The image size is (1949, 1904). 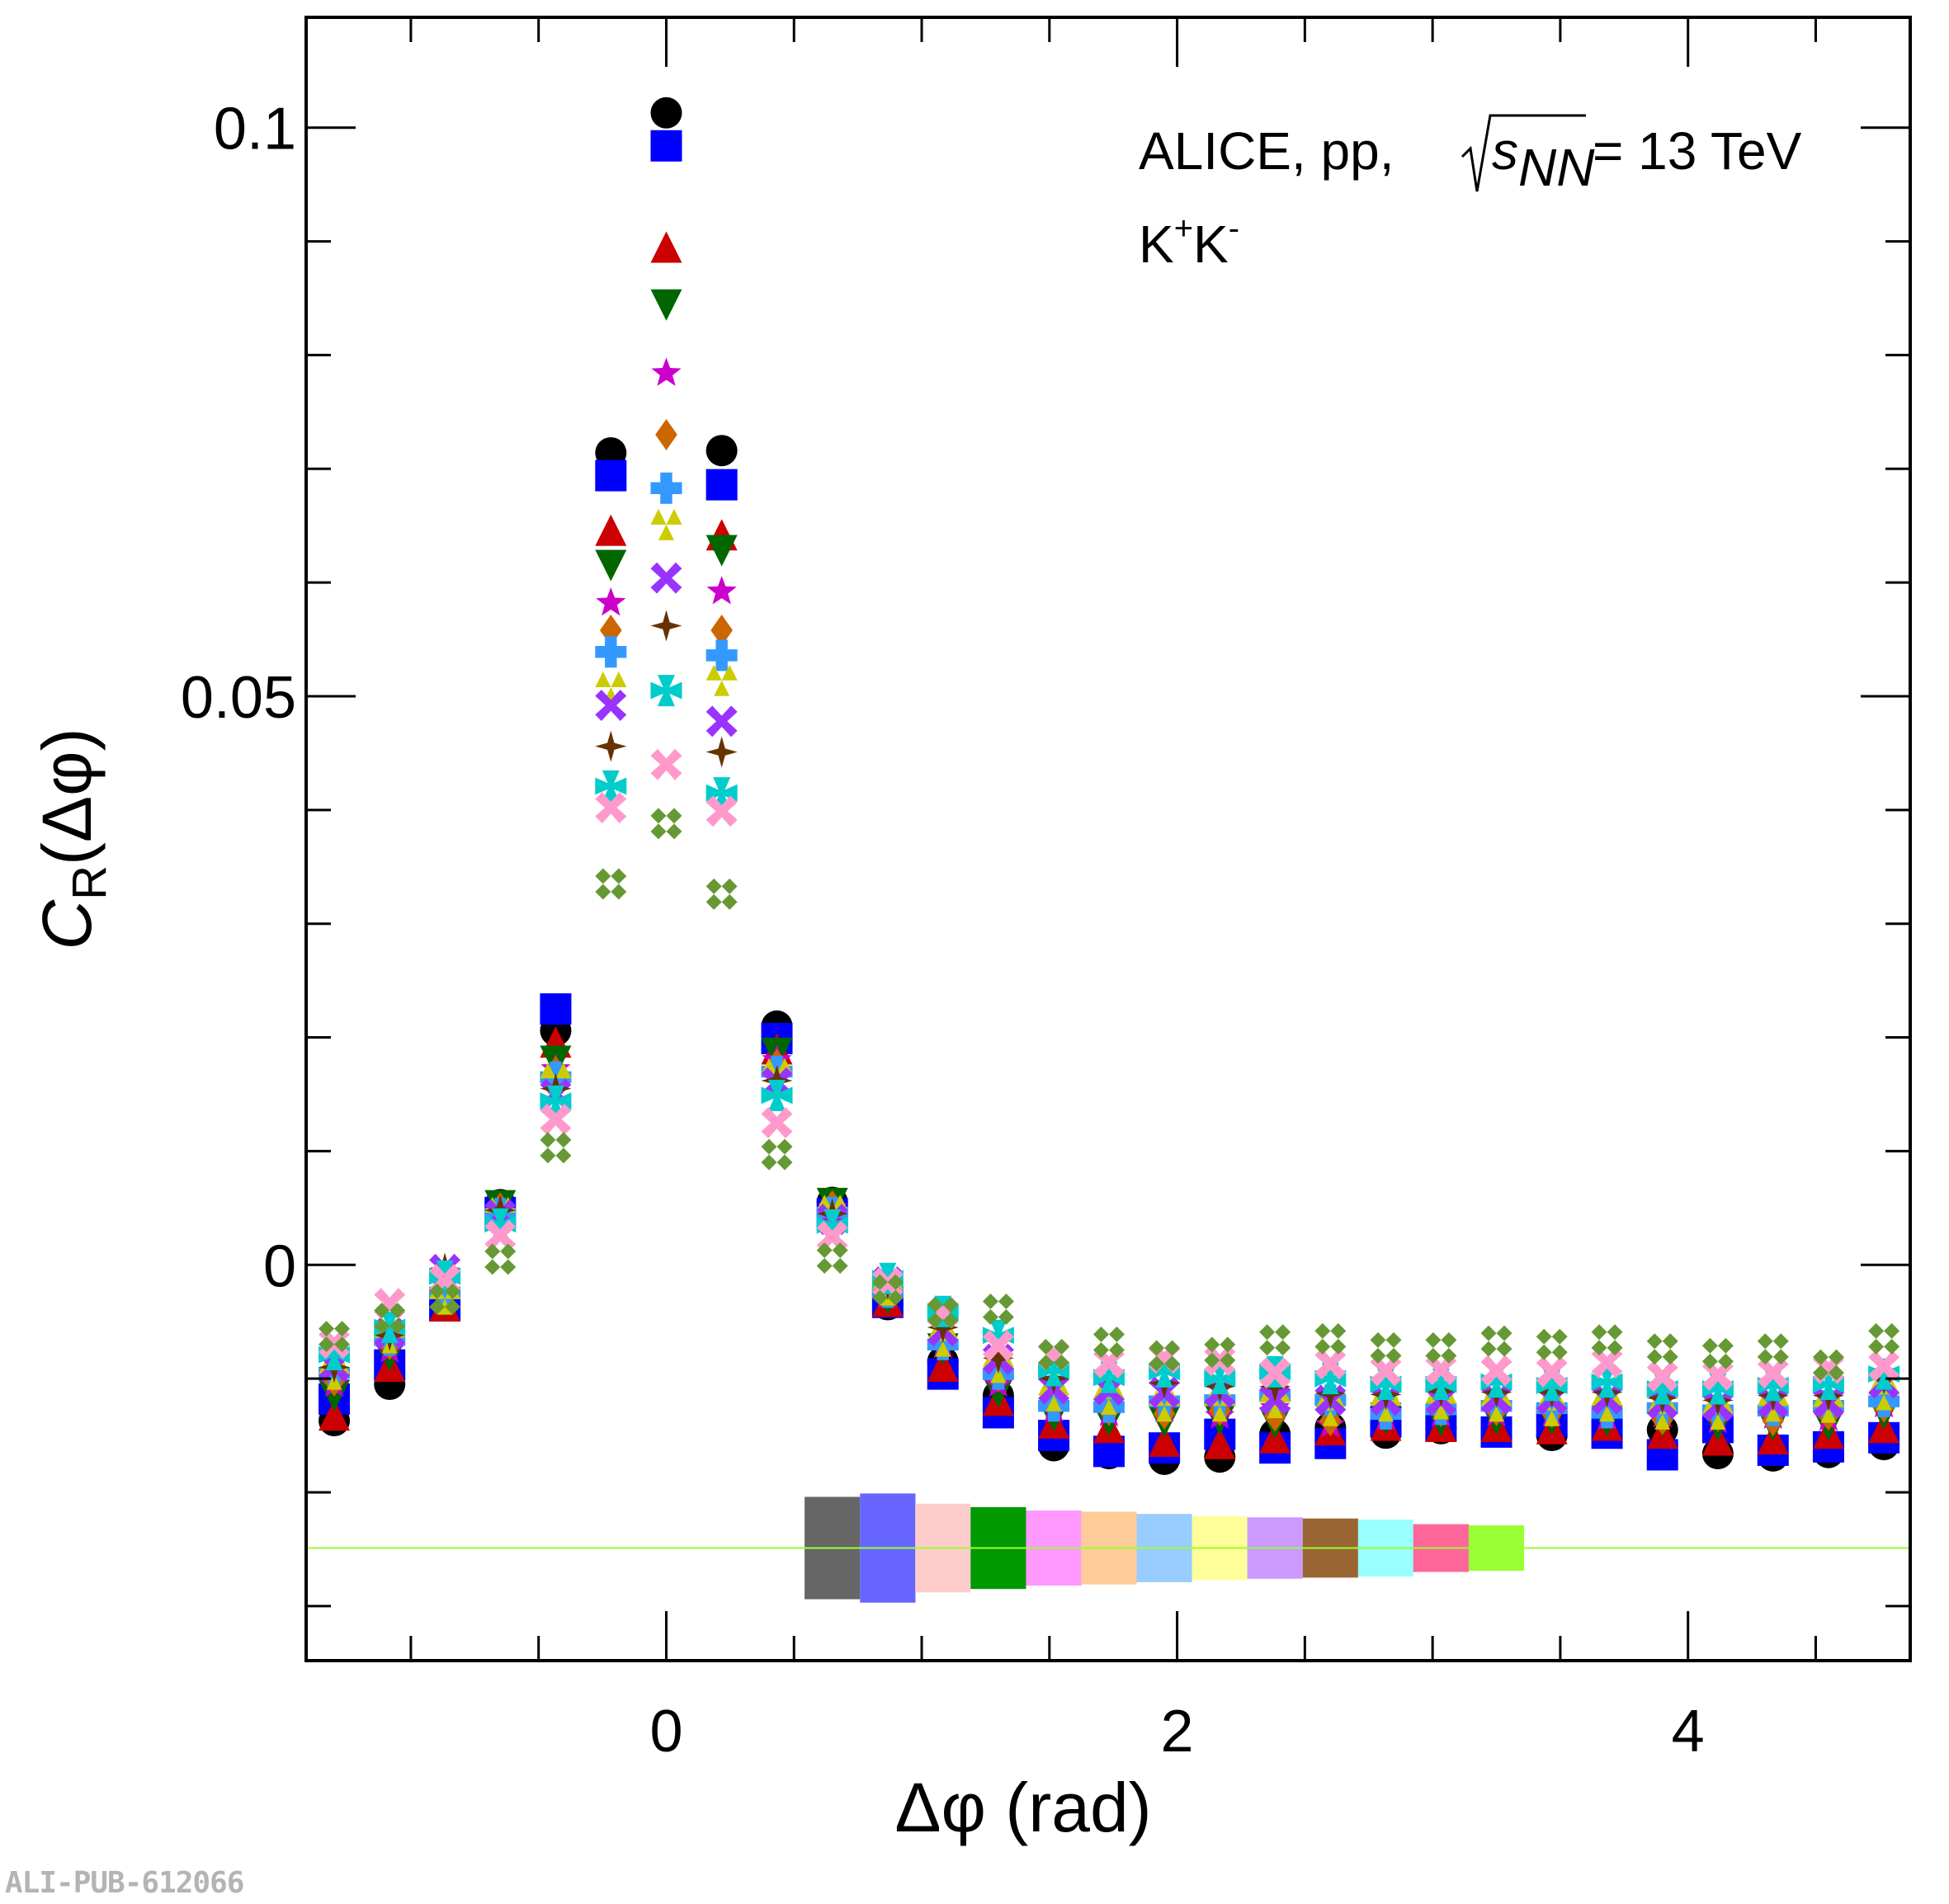 What do you see at coordinates (89, 882) in the screenshot?
I see `y-axis-title-sub: R` at bounding box center [89, 882].